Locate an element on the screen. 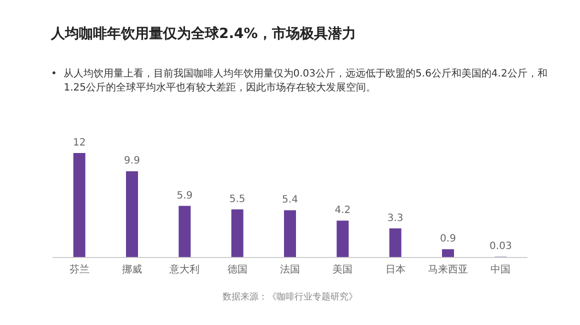 The width and height of the screenshot is (580, 325). x-tick-label: 芬兰 is located at coordinates (79, 270).